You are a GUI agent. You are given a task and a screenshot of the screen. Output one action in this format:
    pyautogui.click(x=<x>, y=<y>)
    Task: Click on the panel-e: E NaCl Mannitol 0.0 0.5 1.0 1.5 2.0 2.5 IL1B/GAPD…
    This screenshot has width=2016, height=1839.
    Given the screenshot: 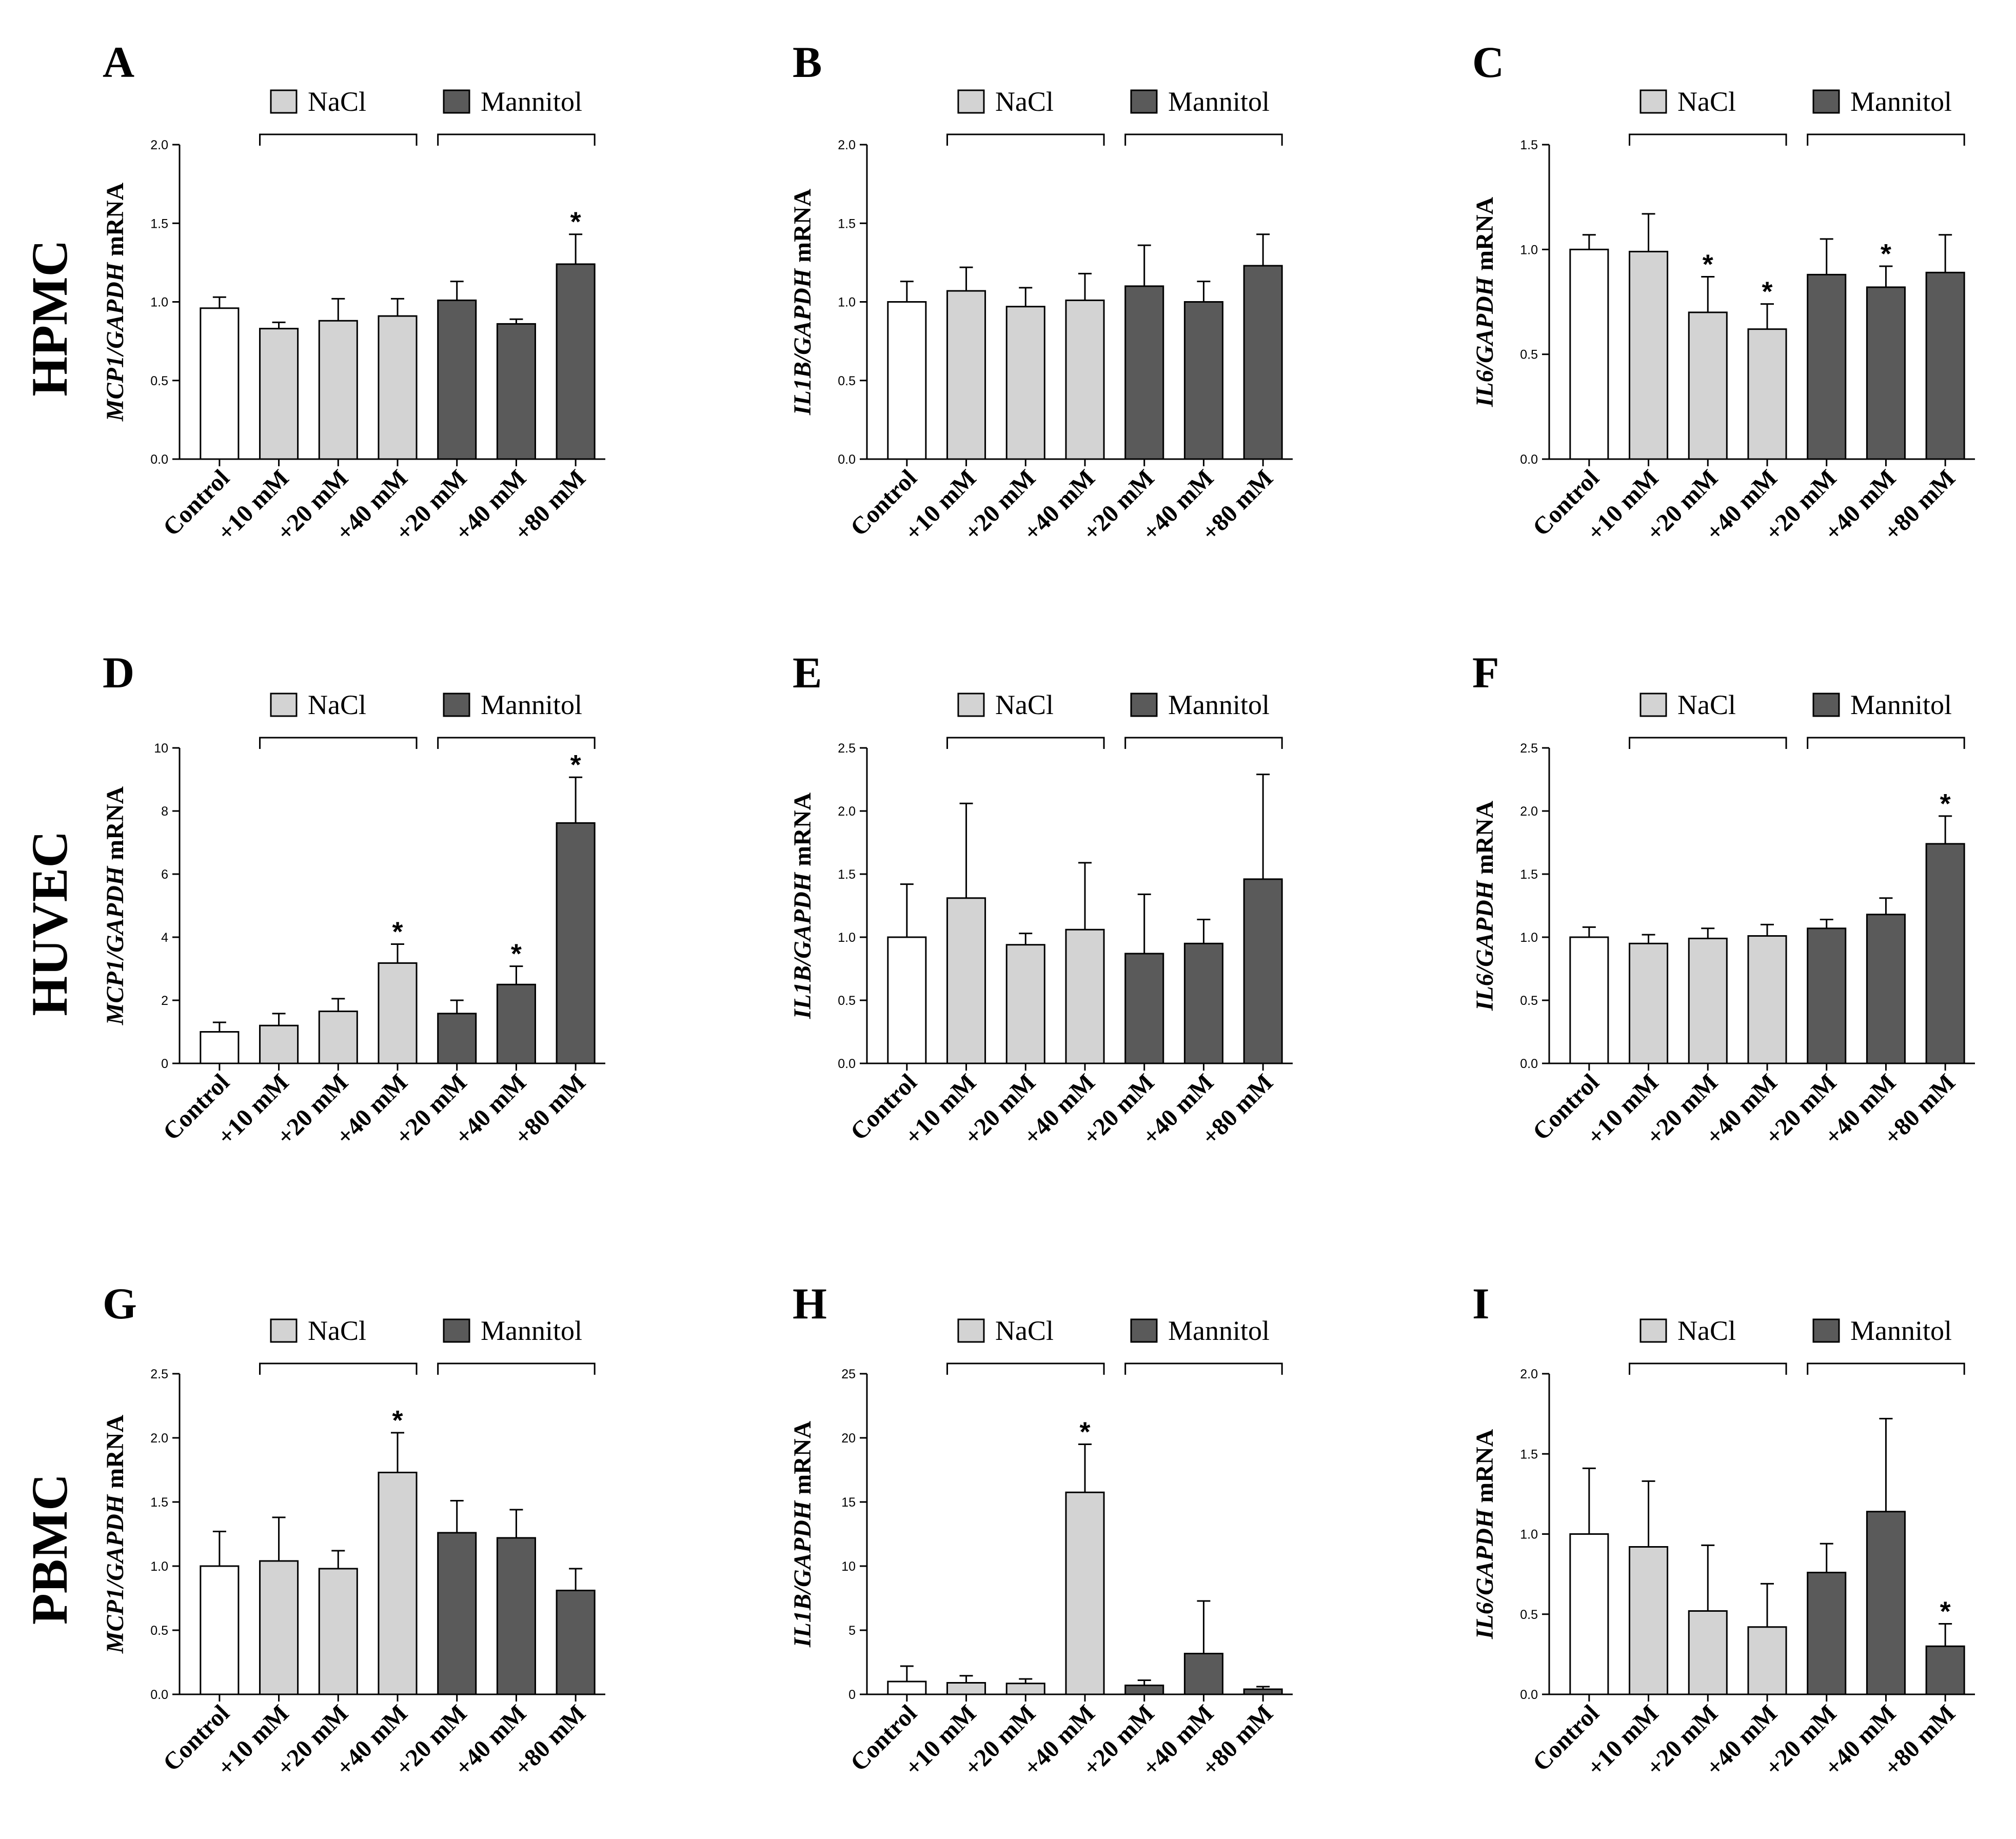 What is the action you would take?
    pyautogui.click(x=1041, y=899)
    